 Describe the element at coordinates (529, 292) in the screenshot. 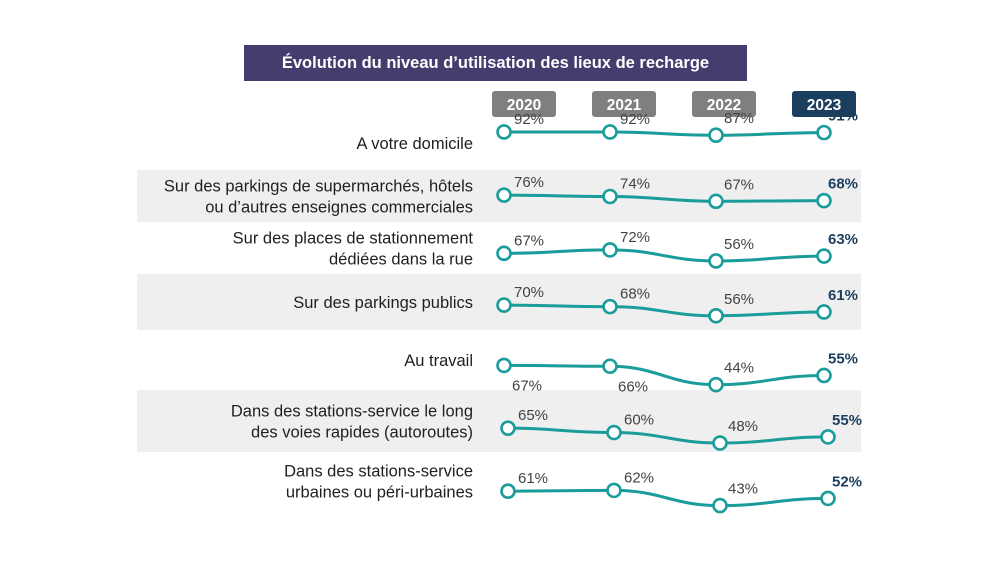

I see `data-label: 70%` at that location.